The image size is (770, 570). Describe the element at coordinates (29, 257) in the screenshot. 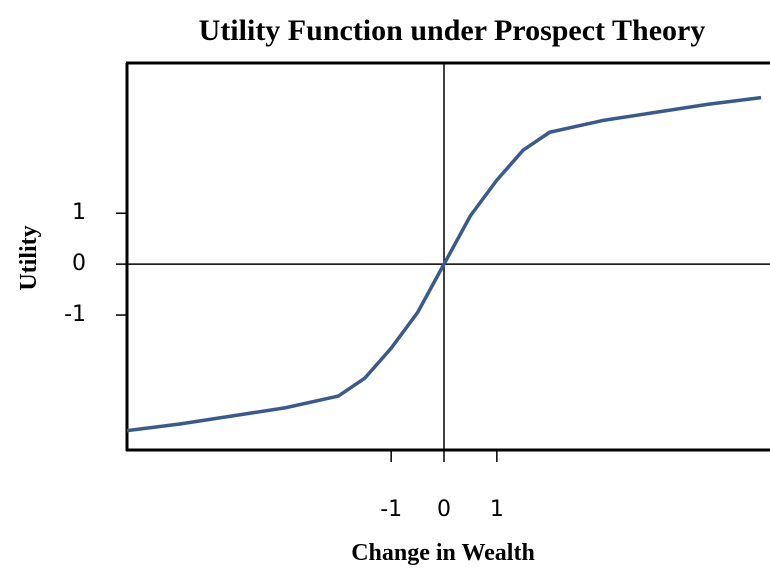

I see `y-axis-label: Utility` at that location.